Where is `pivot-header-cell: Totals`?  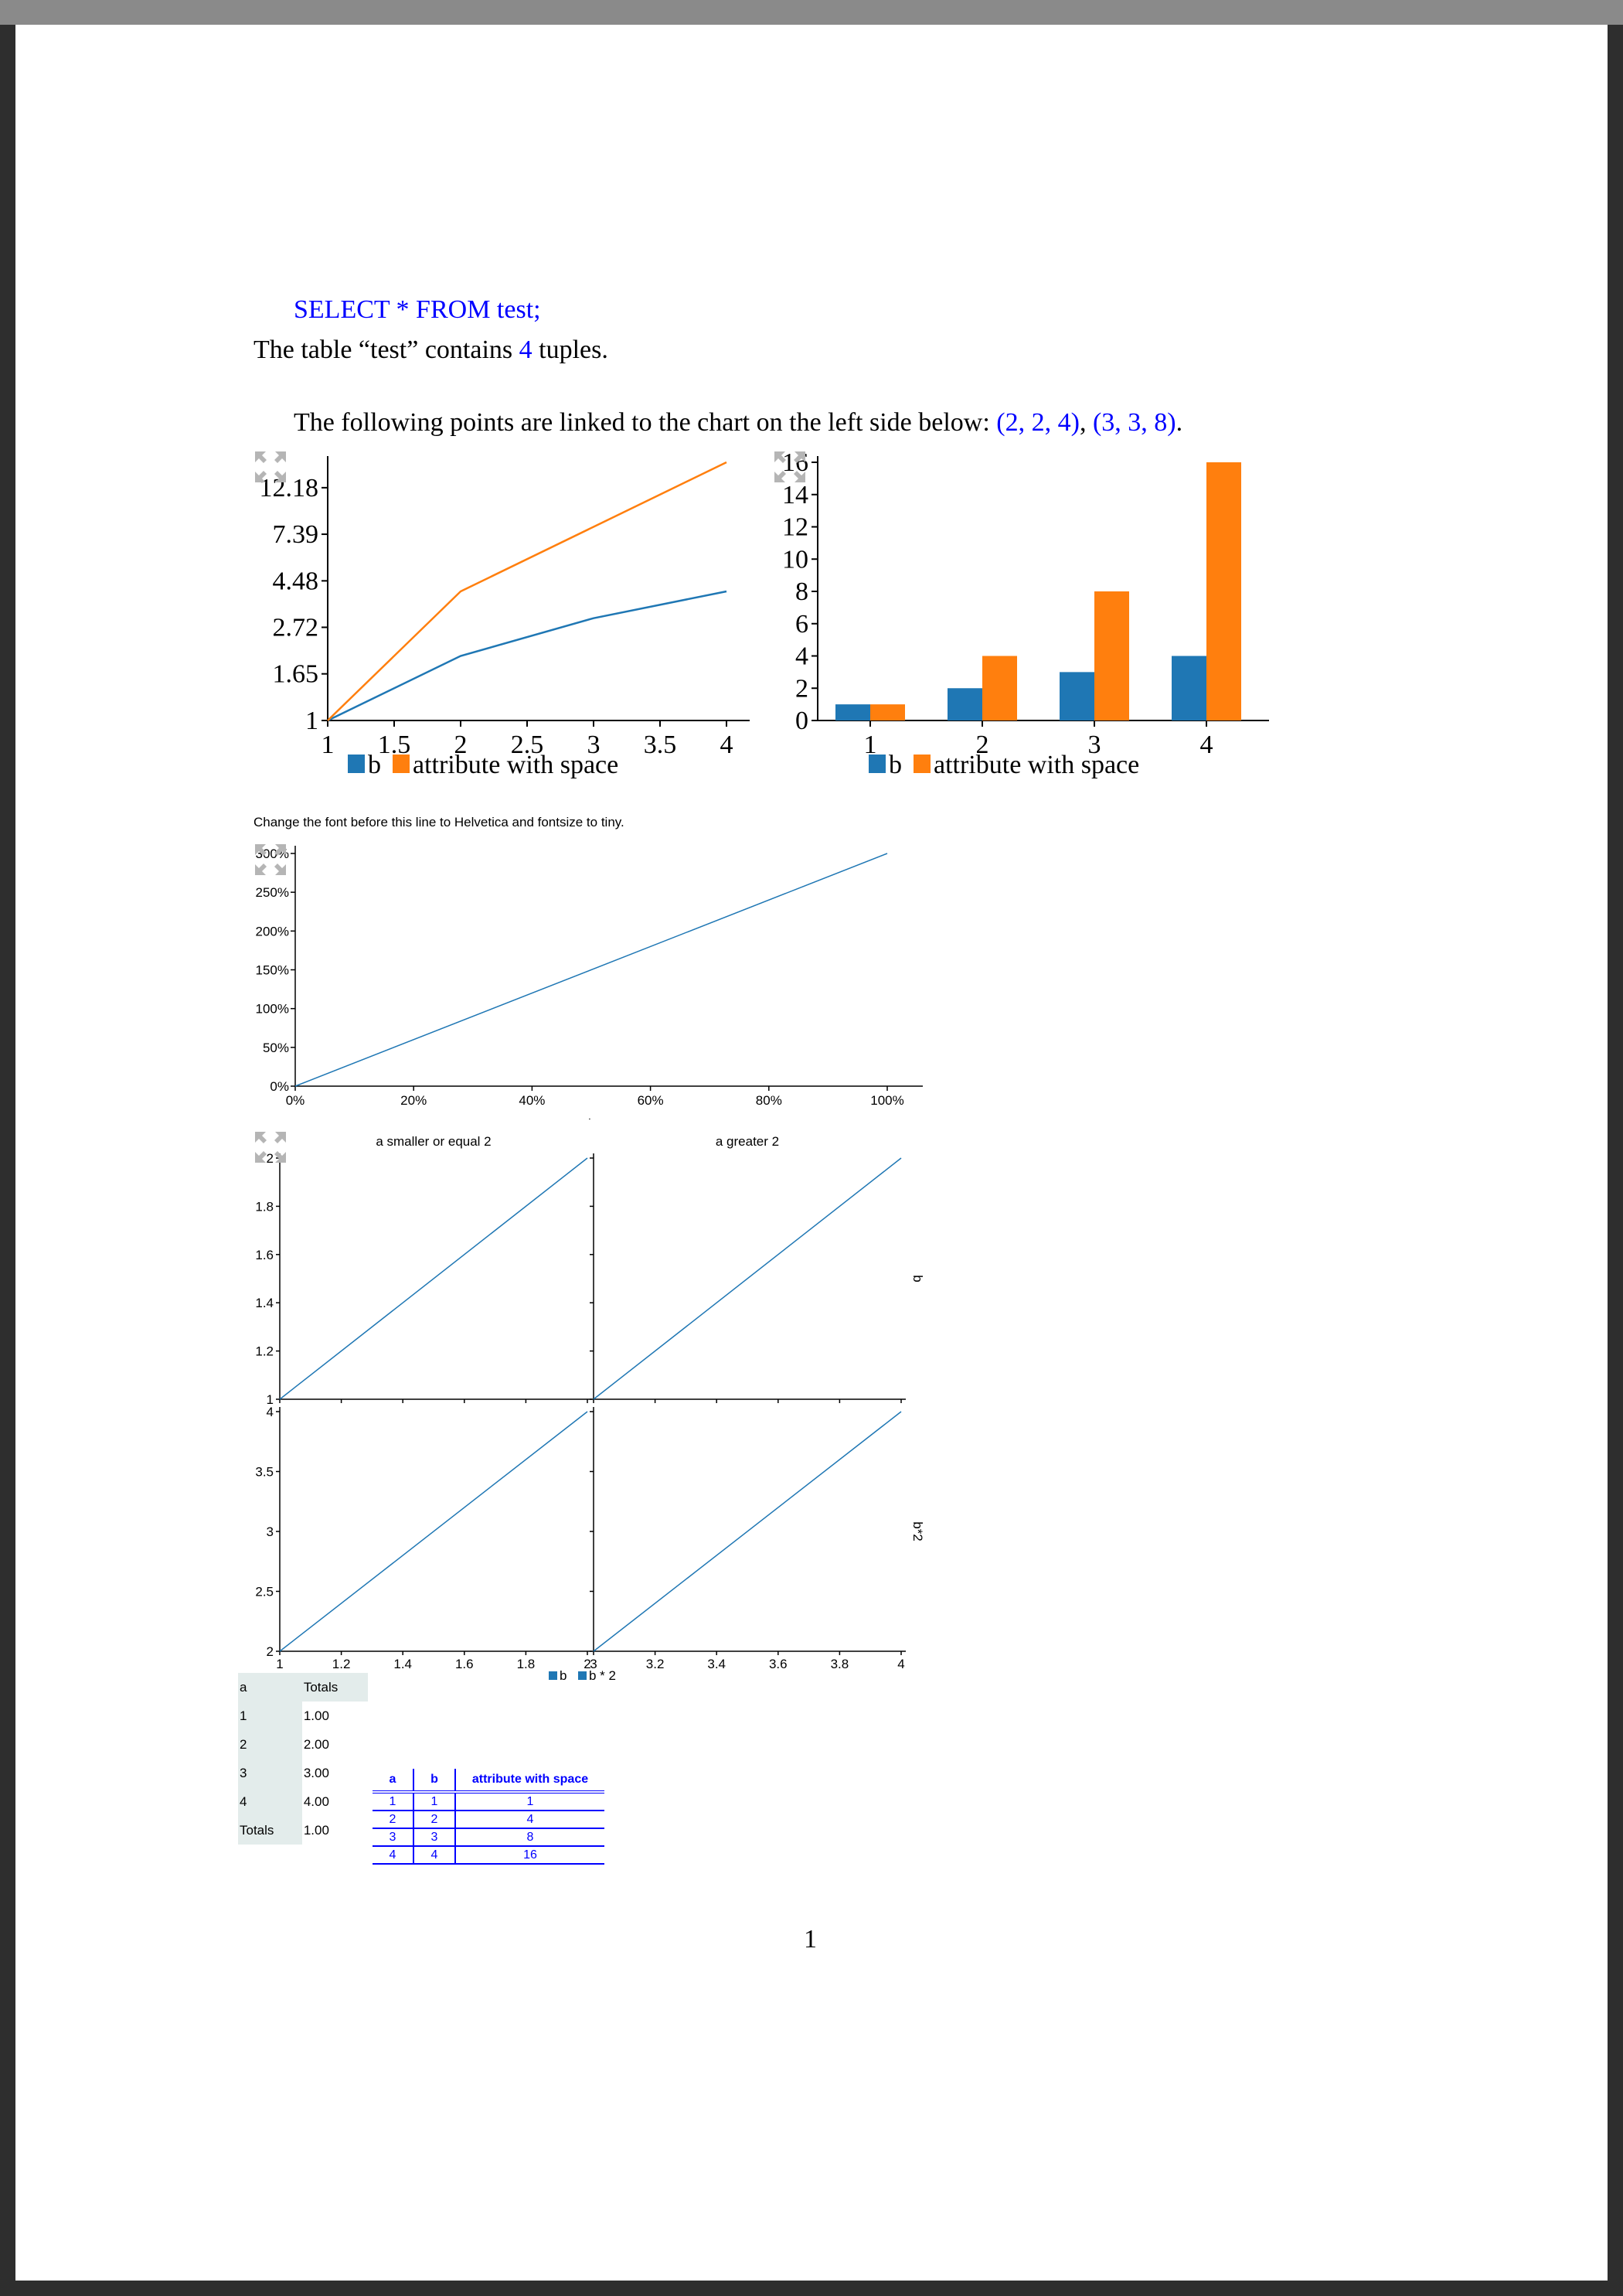 pivot-header-cell: Totals is located at coordinates (334, 1687).